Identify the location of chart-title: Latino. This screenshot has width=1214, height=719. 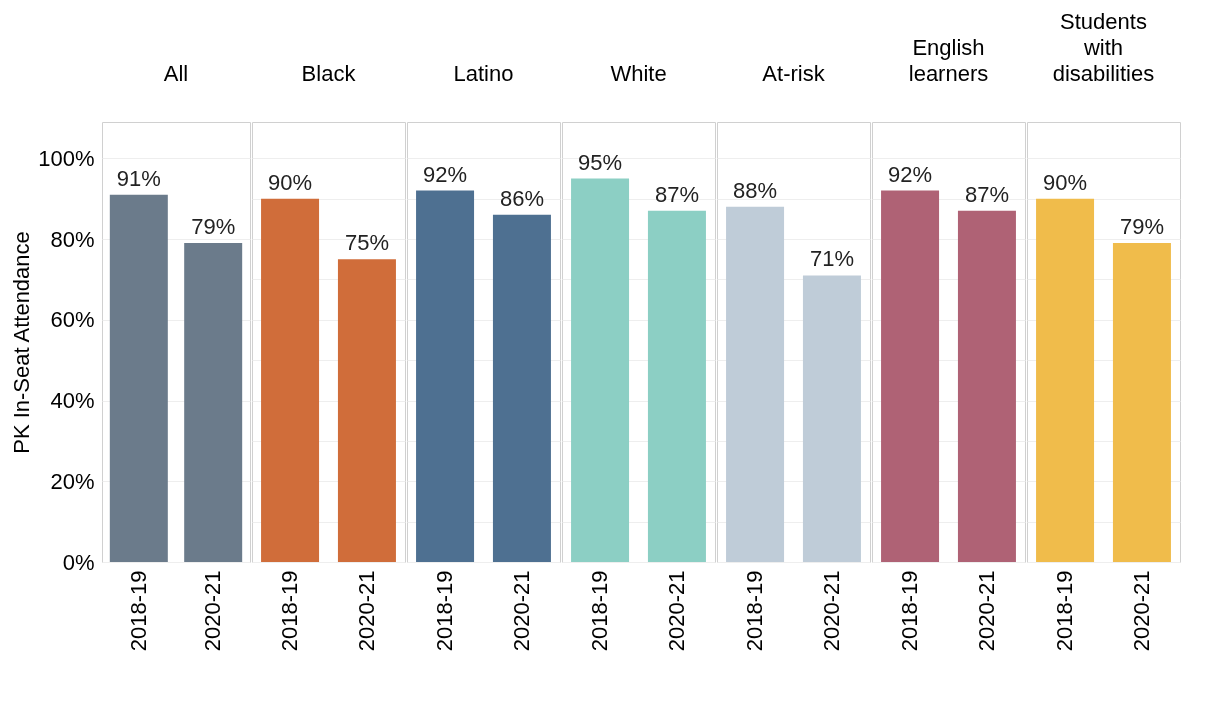
(483, 73).